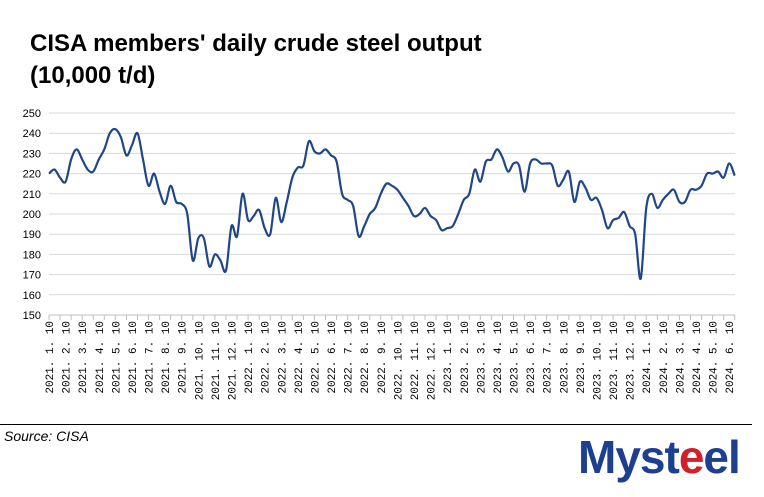 The width and height of the screenshot is (764, 497). I want to click on x-tick-label: 2021. 1. 10, so click(51, 357).